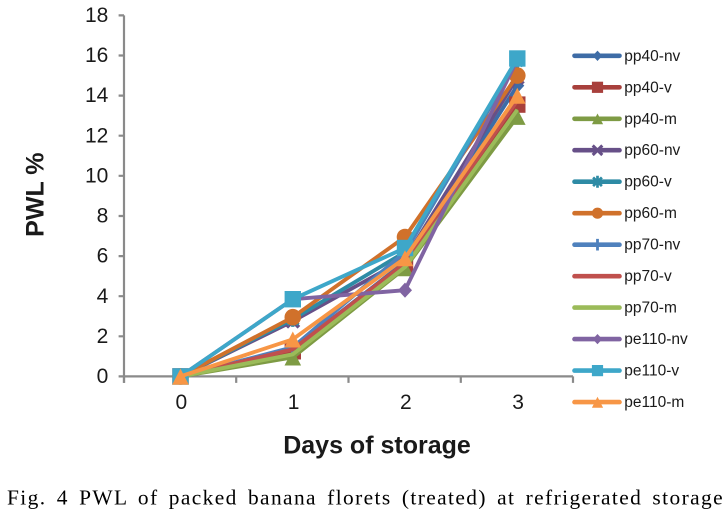 The height and width of the screenshot is (523, 728). I want to click on svg-text: Days of storage, so click(377, 446).